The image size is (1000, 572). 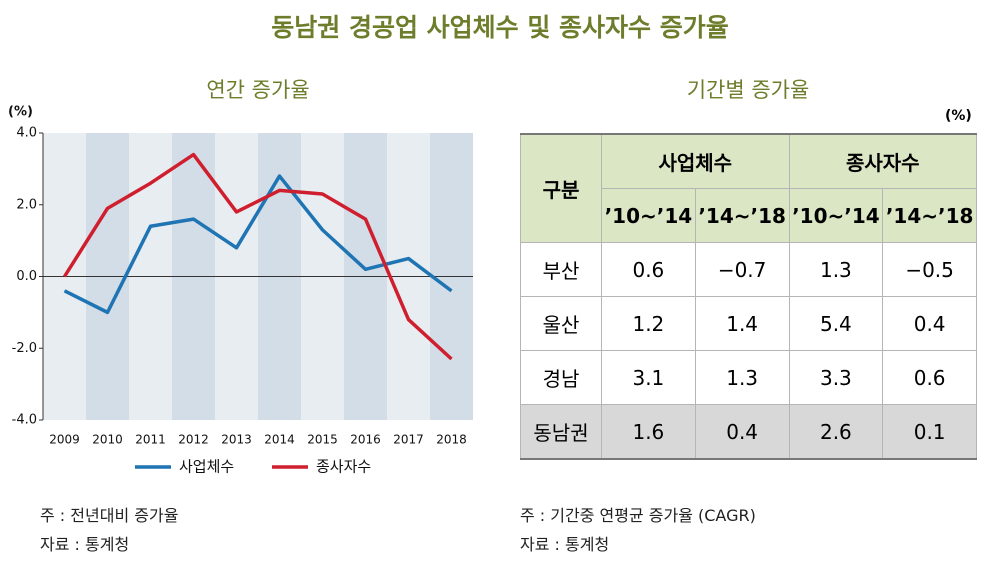 I want to click on cell: −0.7, so click(x=742, y=269).